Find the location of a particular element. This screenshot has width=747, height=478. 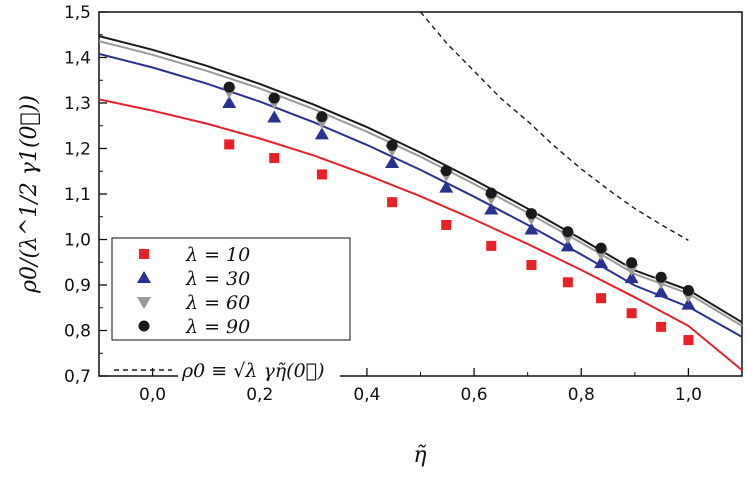

y-tick-label: 0,7 is located at coordinates (77, 377).